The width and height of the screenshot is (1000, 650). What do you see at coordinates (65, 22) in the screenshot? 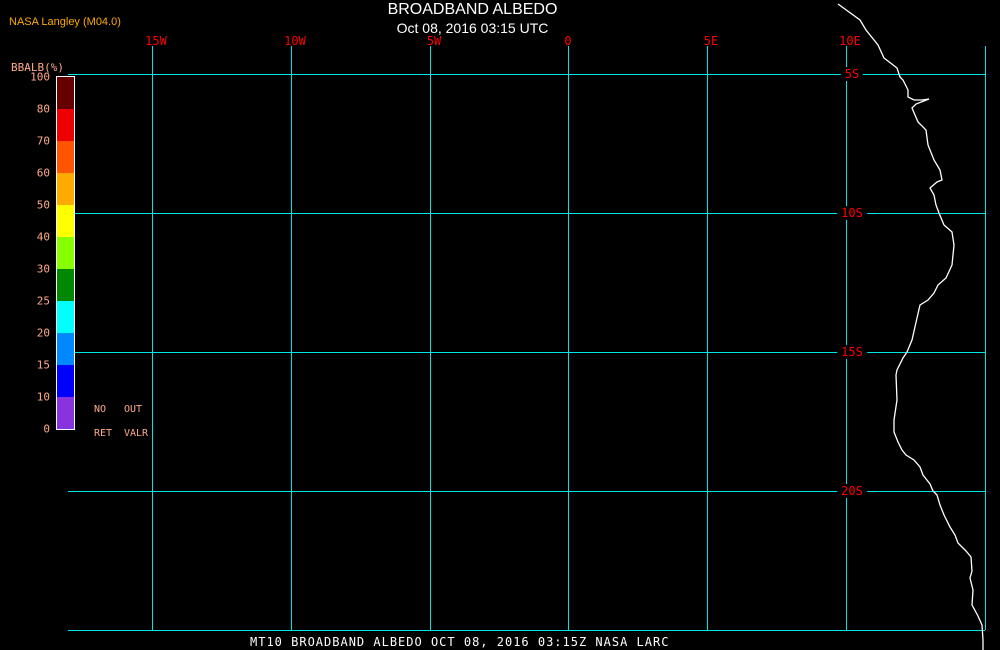
I see `organization-label: NASA Langley (M04.0)` at bounding box center [65, 22].